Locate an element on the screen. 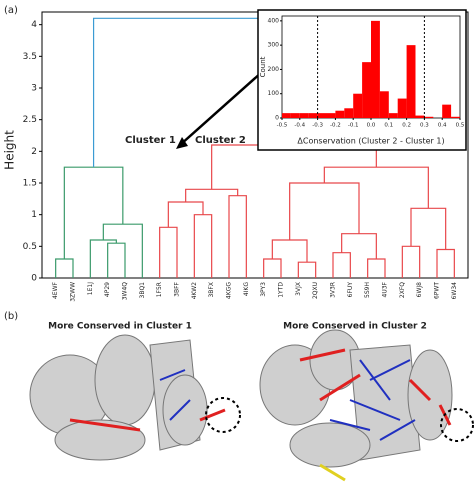 This screenshot has height=500, width=475. leaf-label: 6W34 is located at coordinates (454, 291).